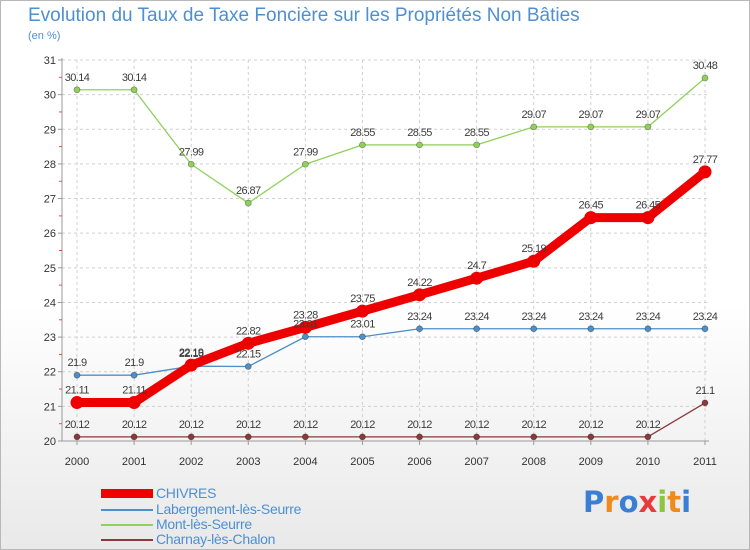 The image size is (750, 550). Describe the element at coordinates (591, 462) in the screenshot. I see `x-tick-label: 2009` at that location.